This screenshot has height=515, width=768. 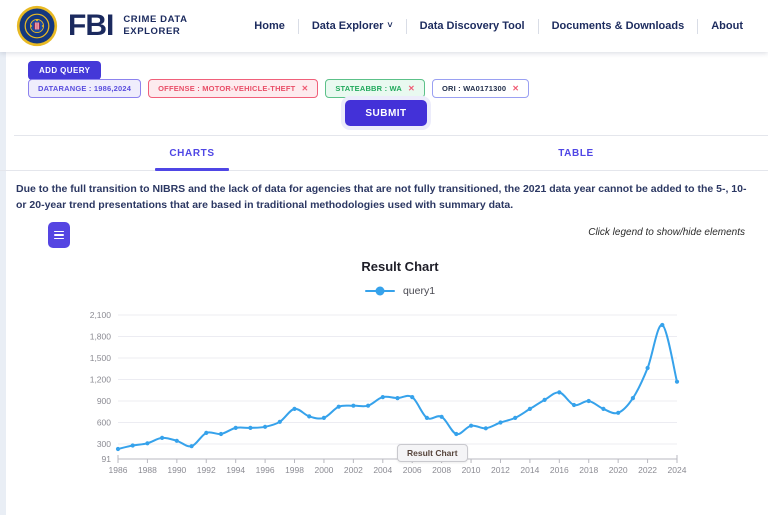 I want to click on nav-item-data-discovery-tool: Data Discovery Tool, so click(x=472, y=26).